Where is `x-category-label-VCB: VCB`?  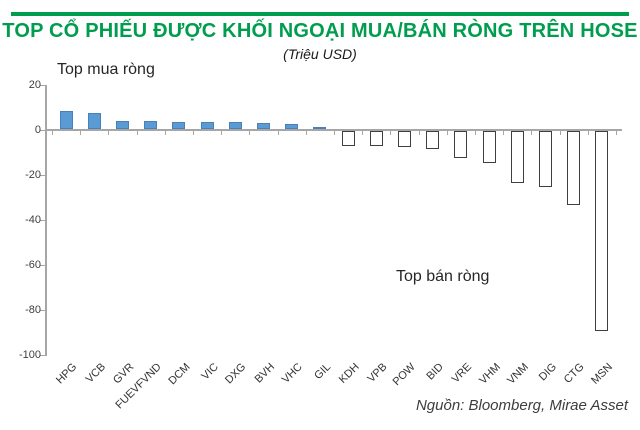 x-category-label-VCB: VCB is located at coordinates (95, 373).